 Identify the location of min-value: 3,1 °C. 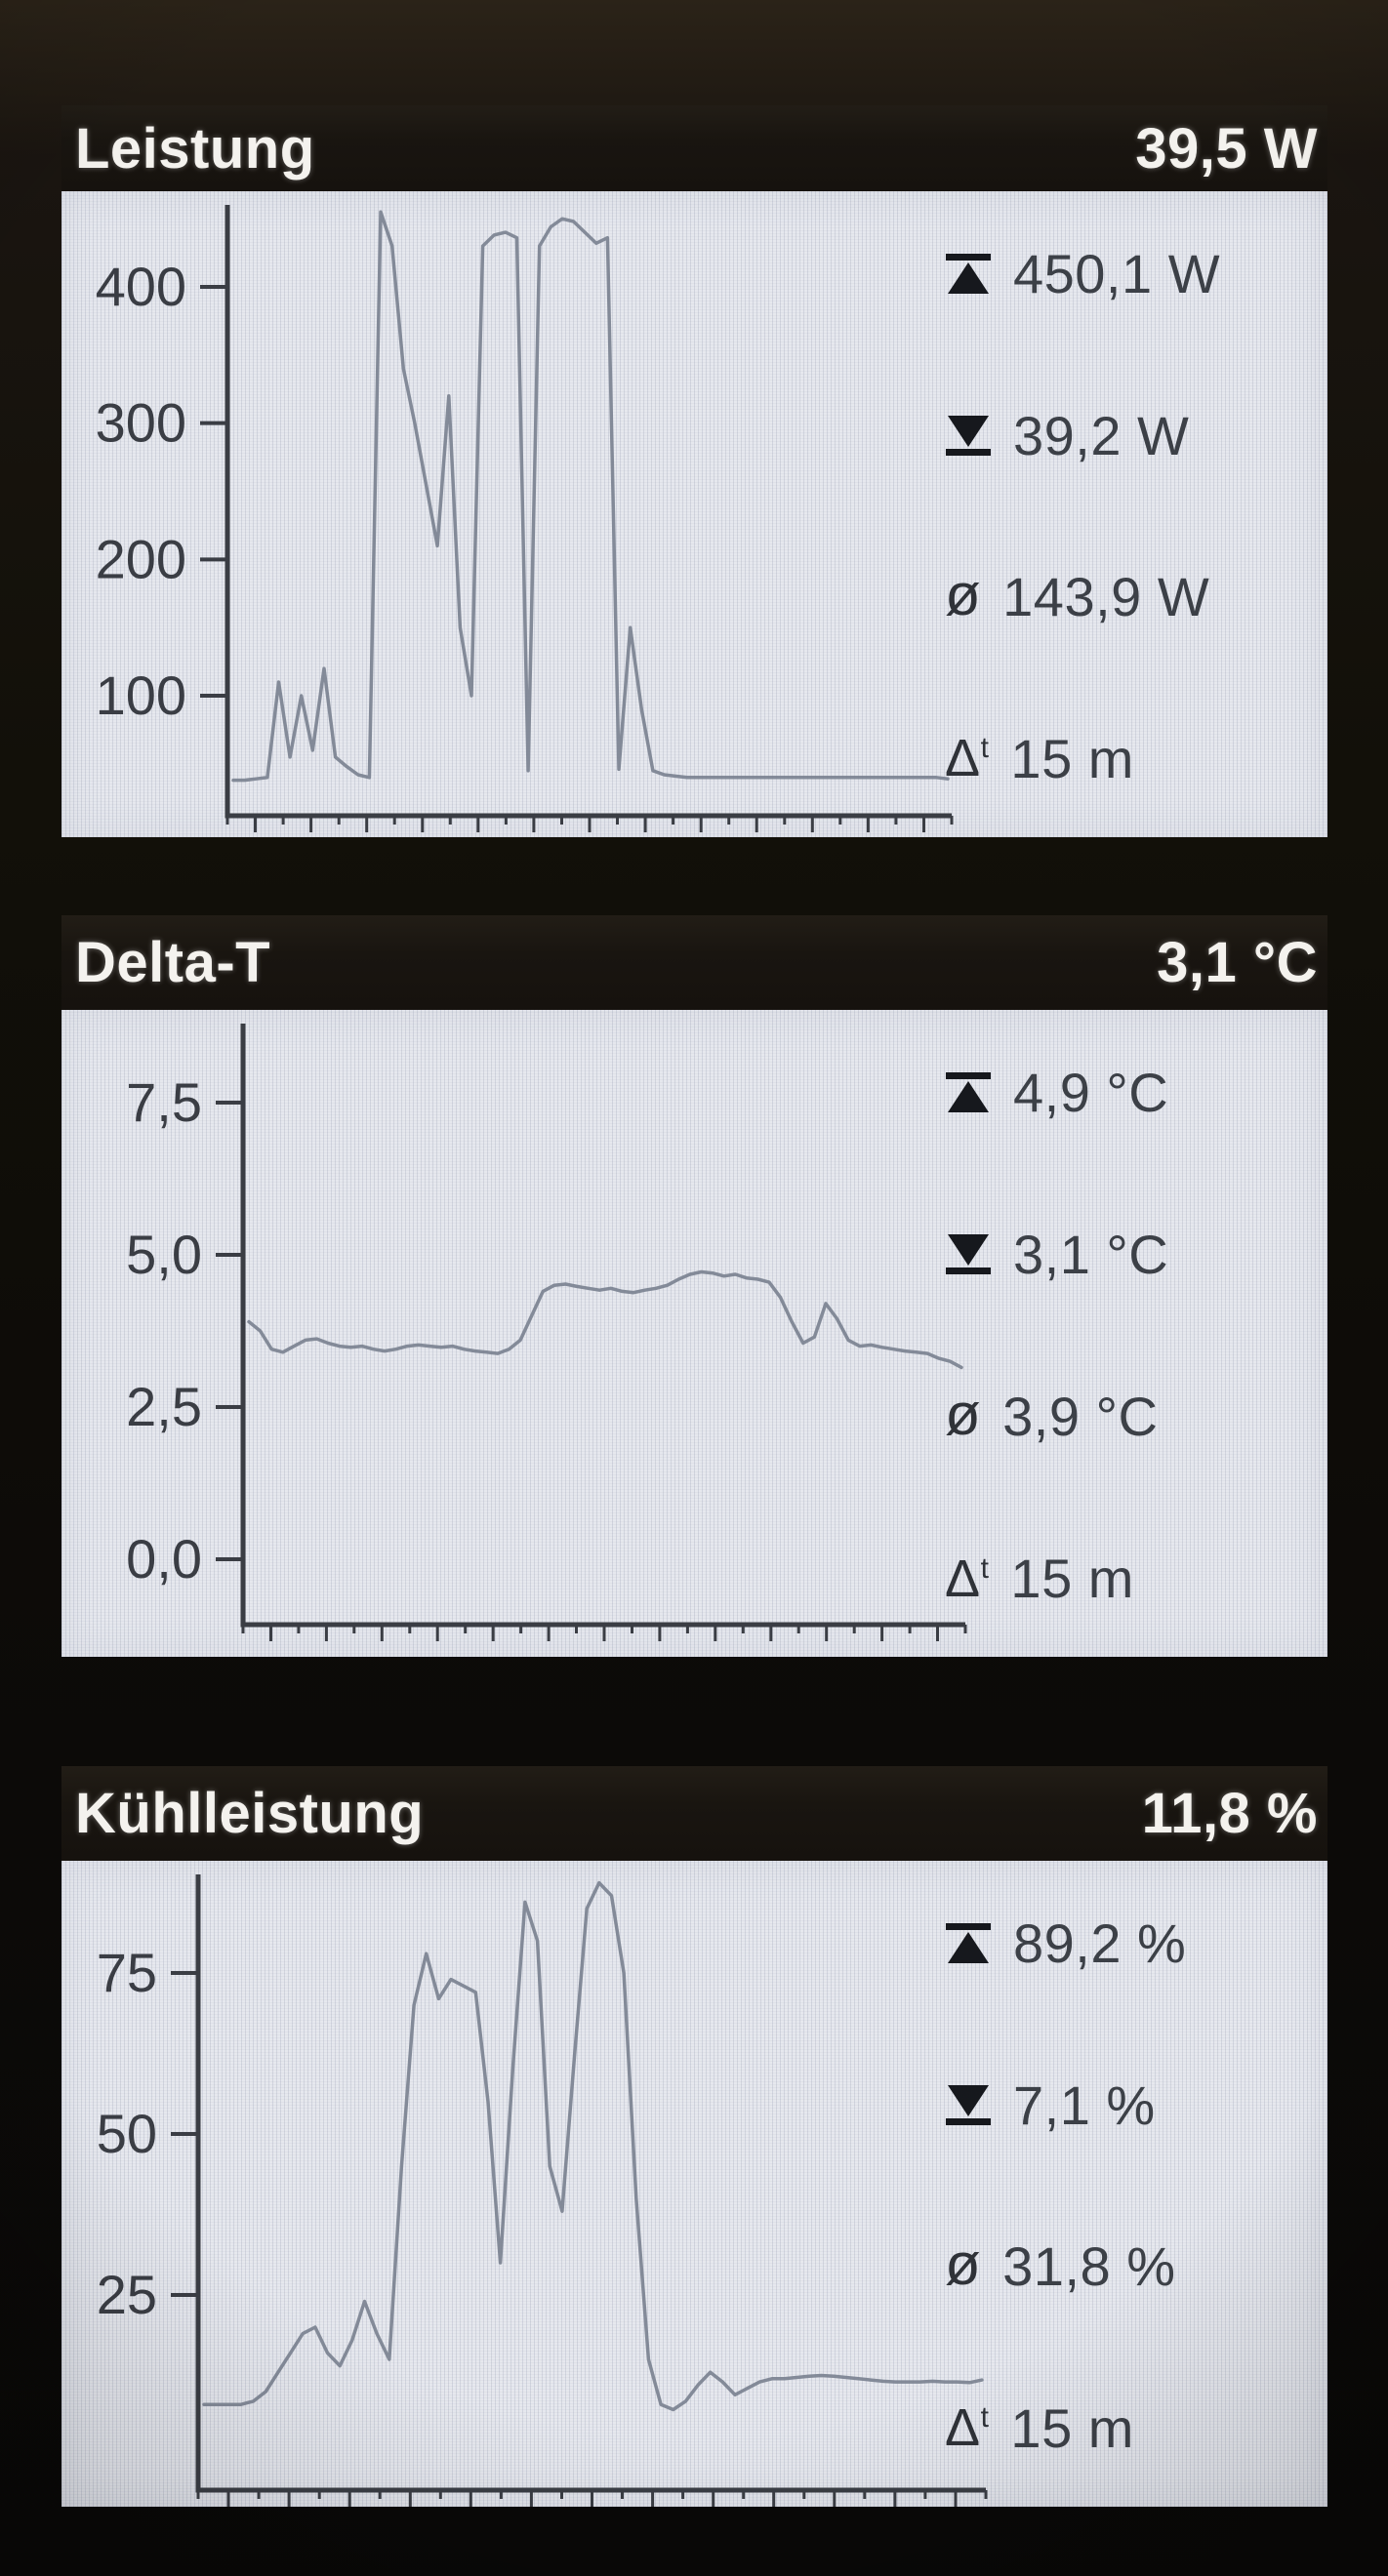
(1091, 1254).